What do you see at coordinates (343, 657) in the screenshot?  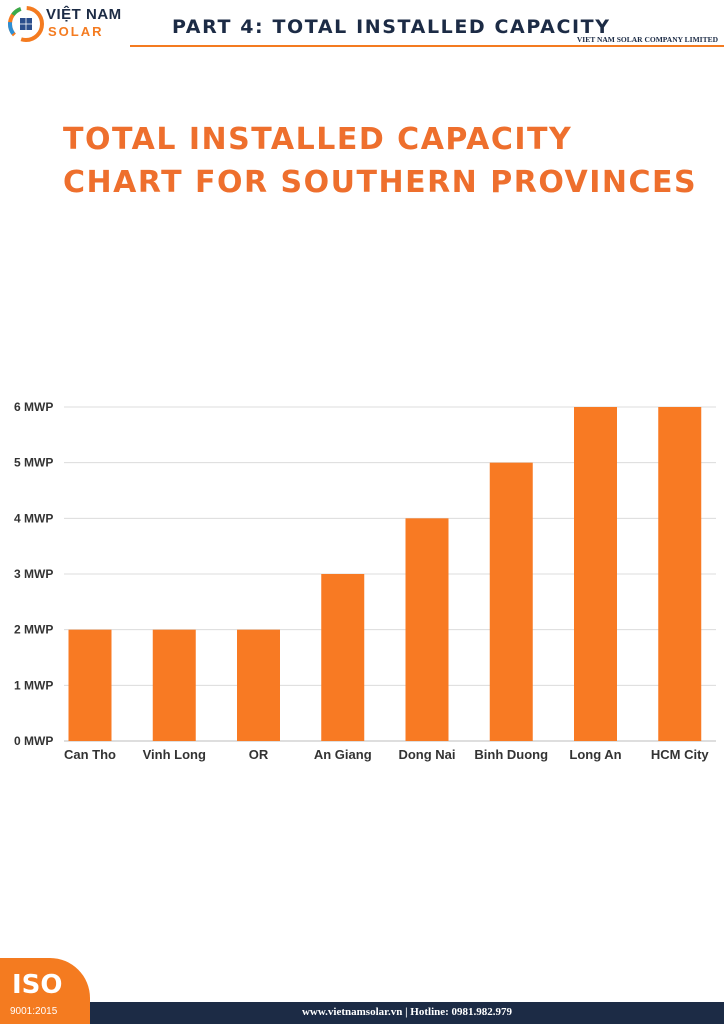 I see `bar-an-giang` at bounding box center [343, 657].